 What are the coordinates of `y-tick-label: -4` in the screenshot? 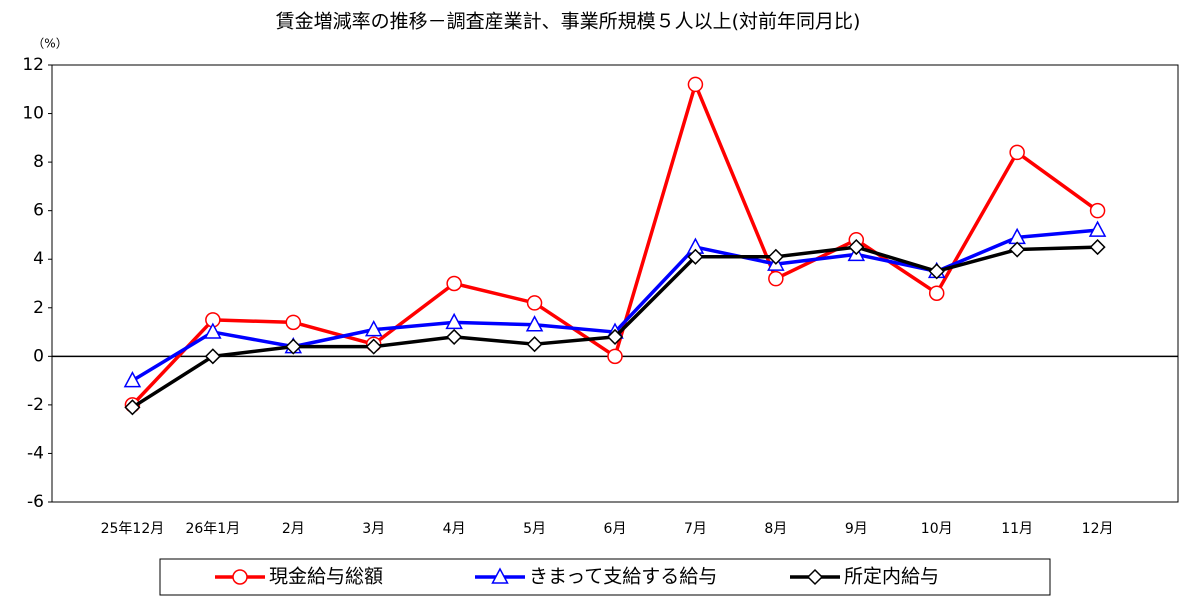 It's located at (35, 453).